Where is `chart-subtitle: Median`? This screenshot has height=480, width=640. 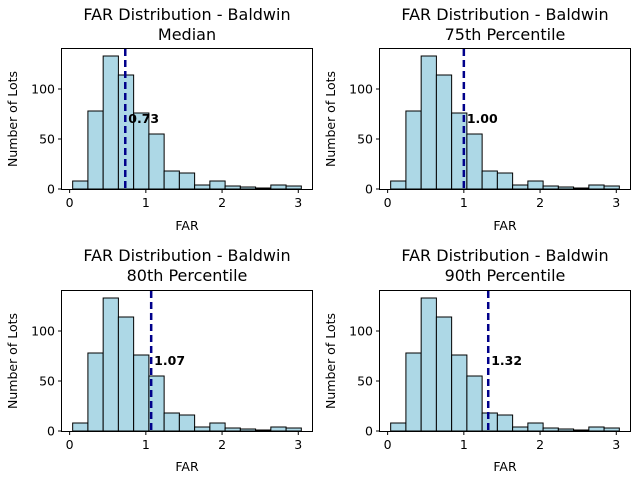 chart-subtitle: Median is located at coordinates (187, 34).